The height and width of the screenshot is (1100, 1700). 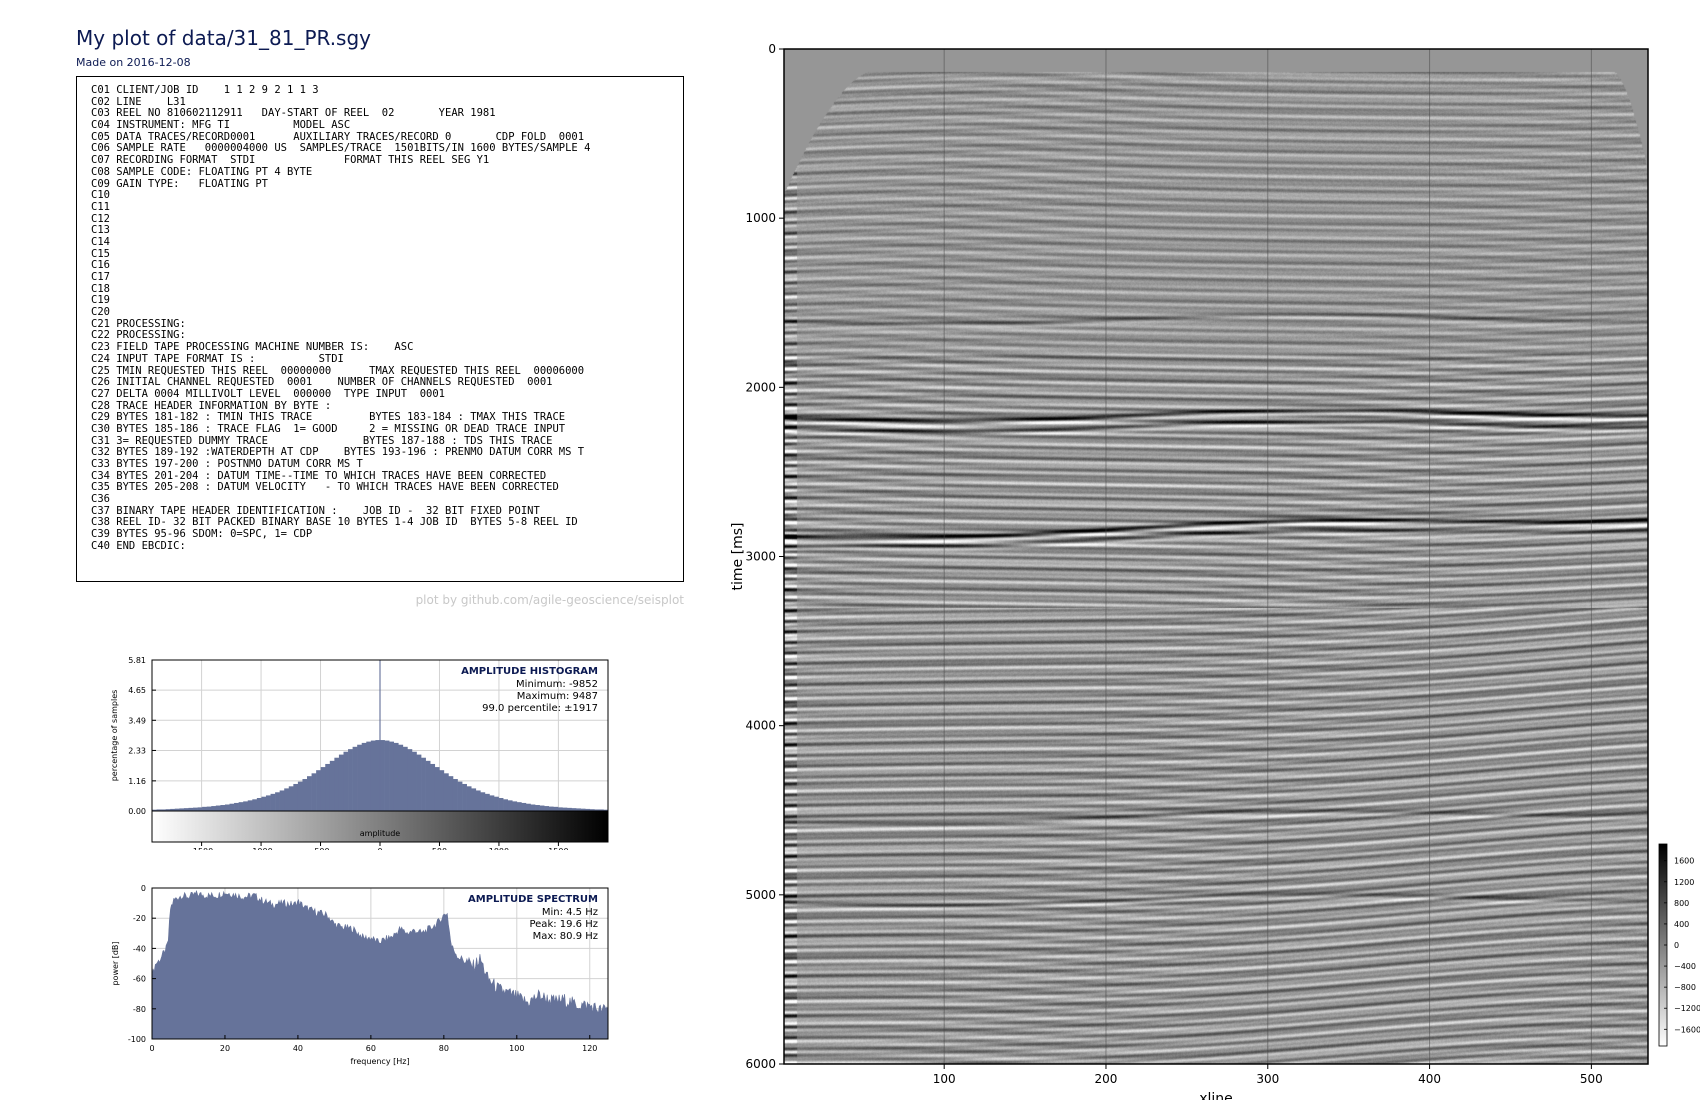 What do you see at coordinates (1684, 882) in the screenshot?
I see `colorbar-tick-label: 1200` at bounding box center [1684, 882].